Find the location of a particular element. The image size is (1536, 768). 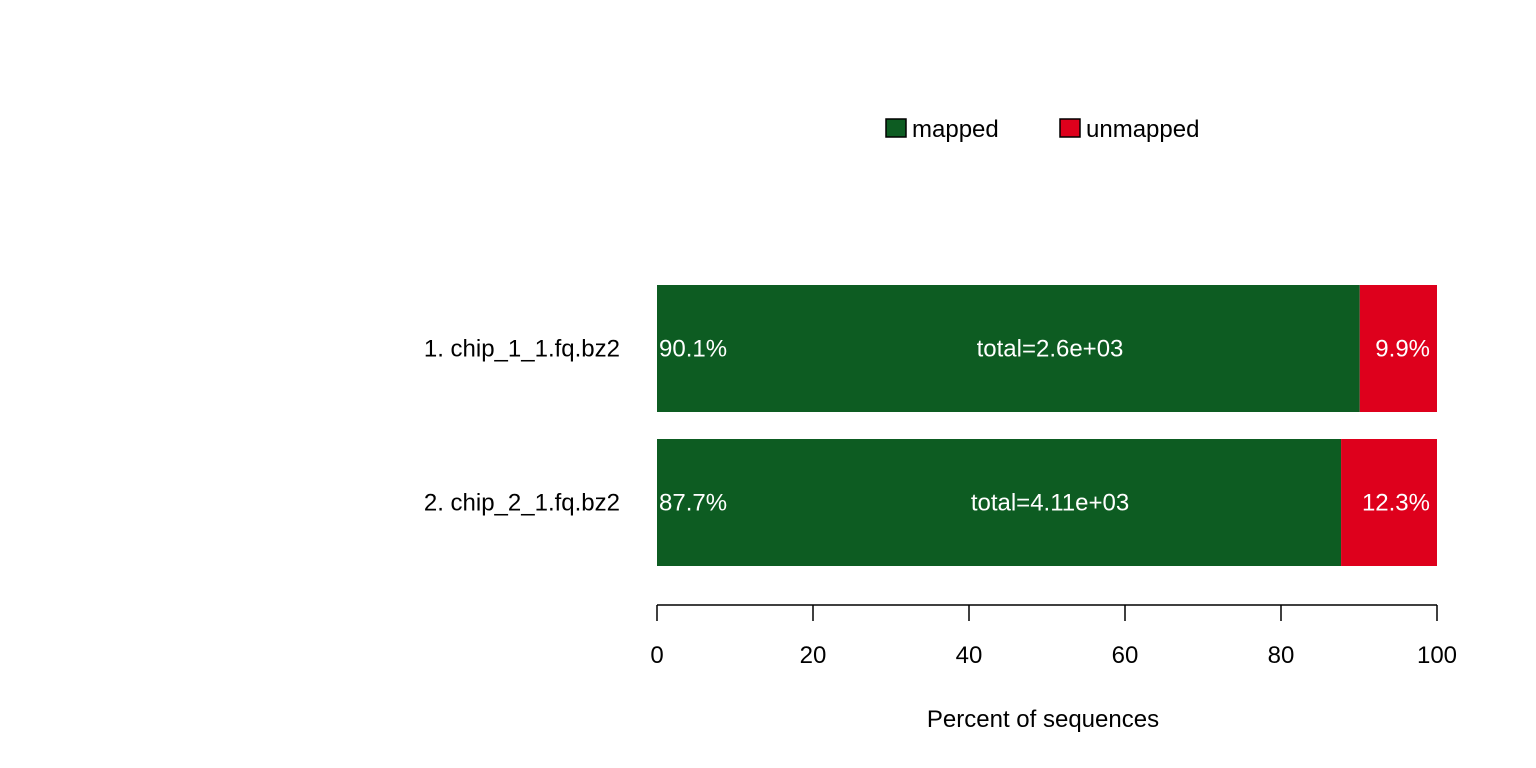

x-tick-label: 80 is located at coordinates (1281, 655).